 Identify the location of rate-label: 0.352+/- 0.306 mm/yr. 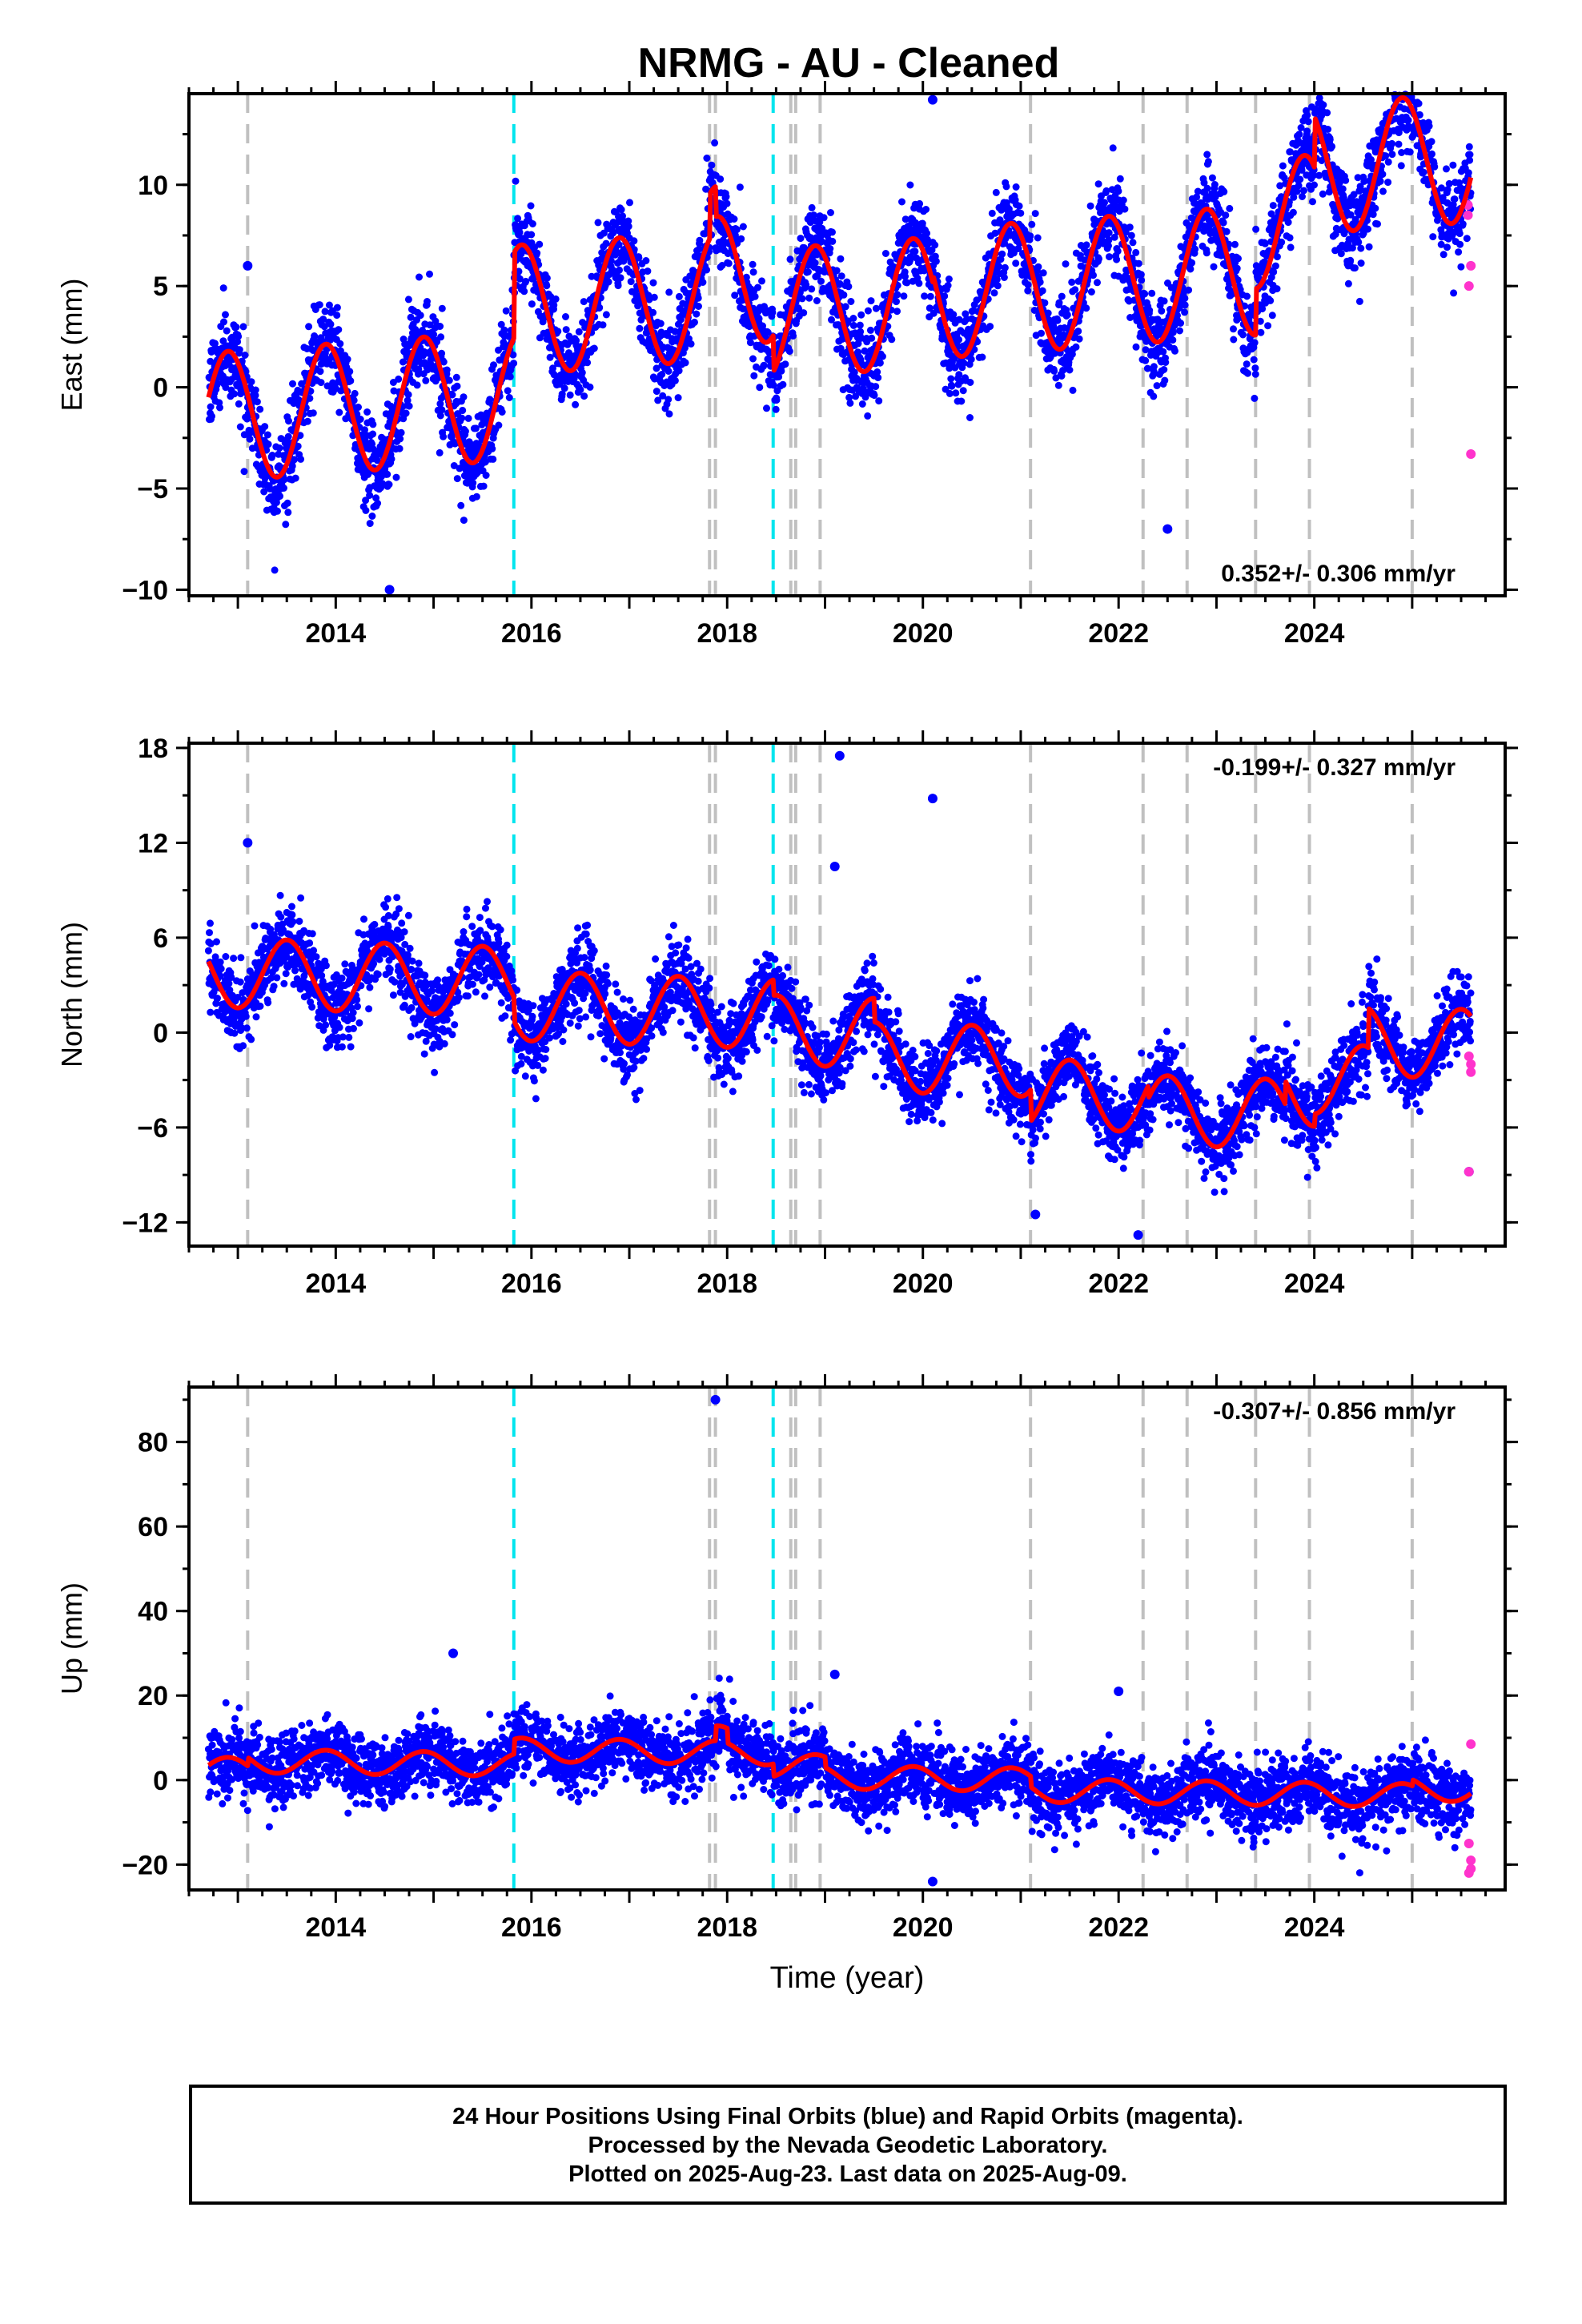
(1338, 574).